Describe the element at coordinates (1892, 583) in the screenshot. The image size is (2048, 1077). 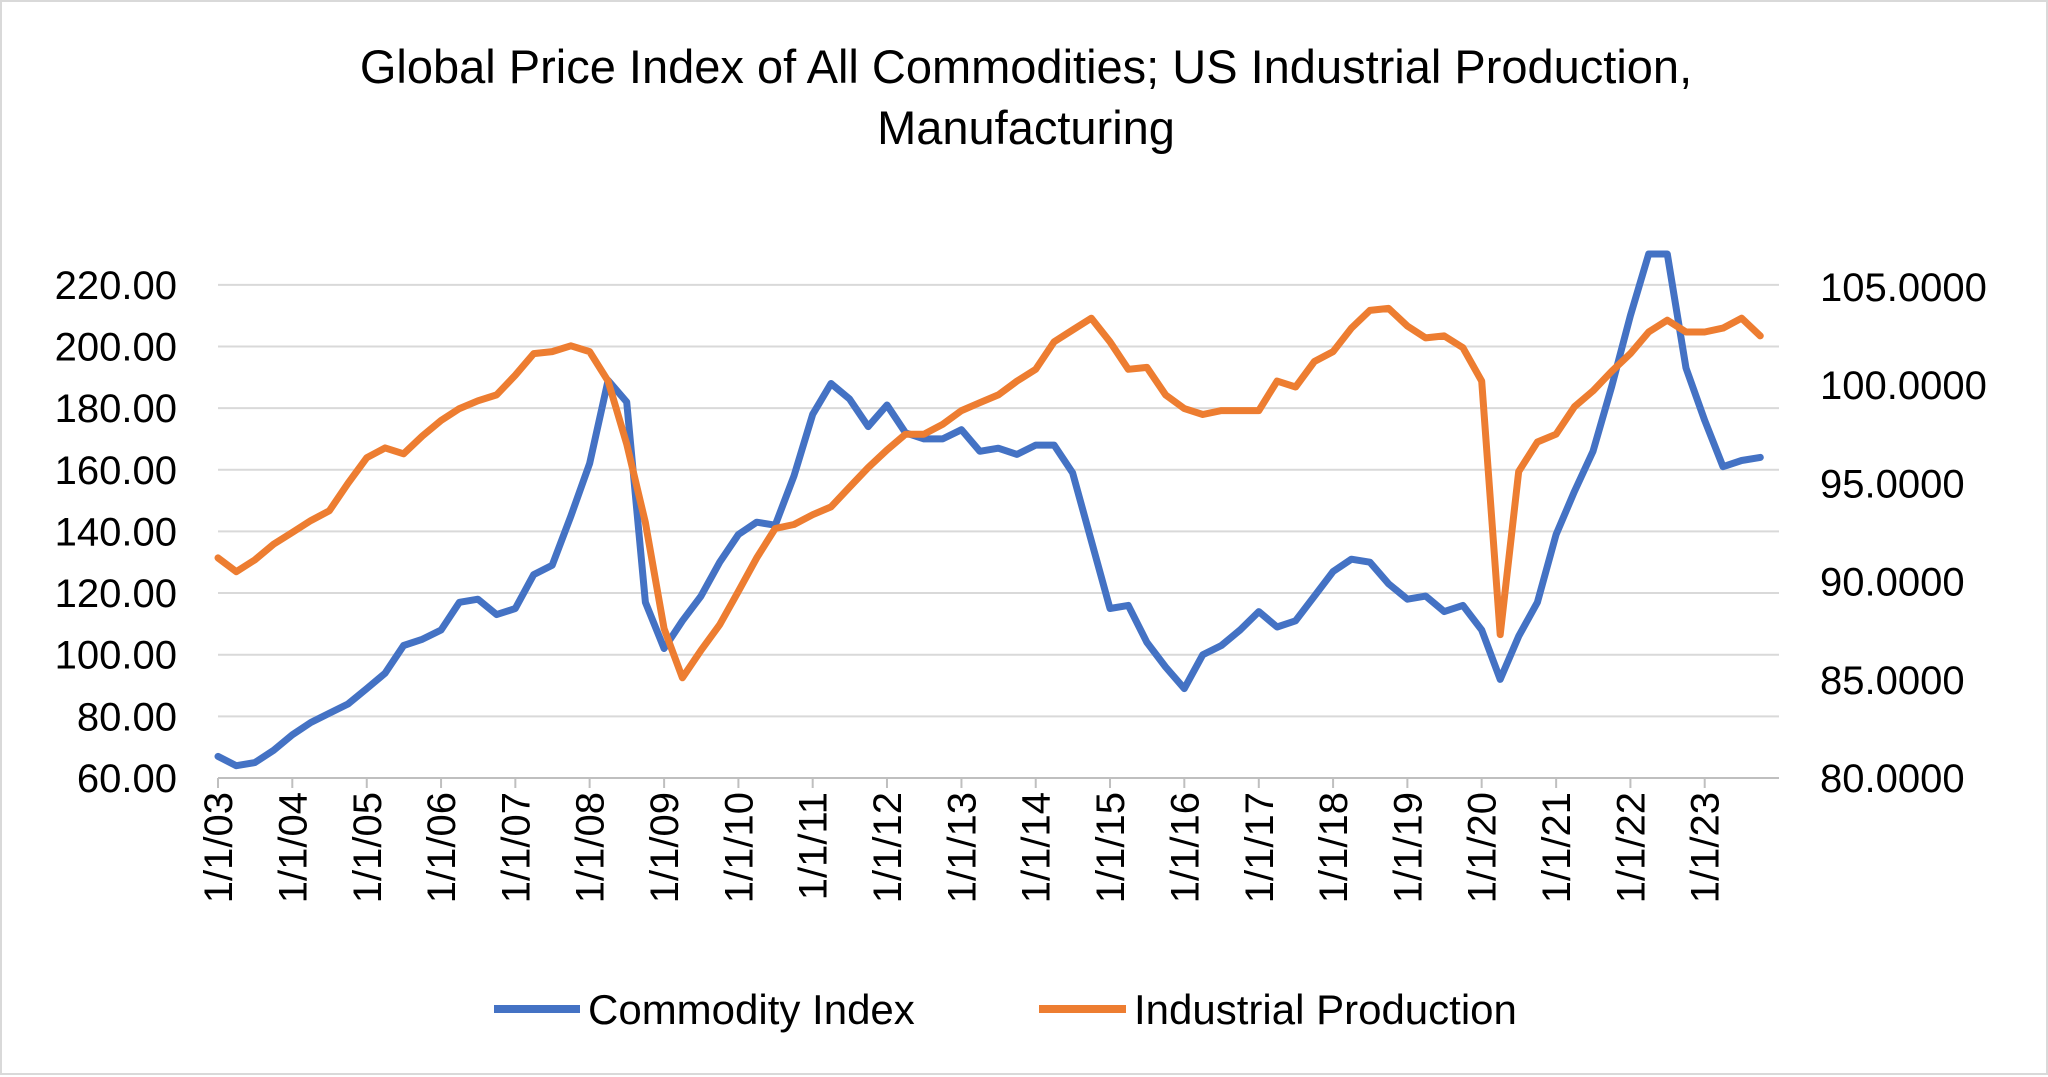
I see `right-y-tick-label: 90.0000` at that location.